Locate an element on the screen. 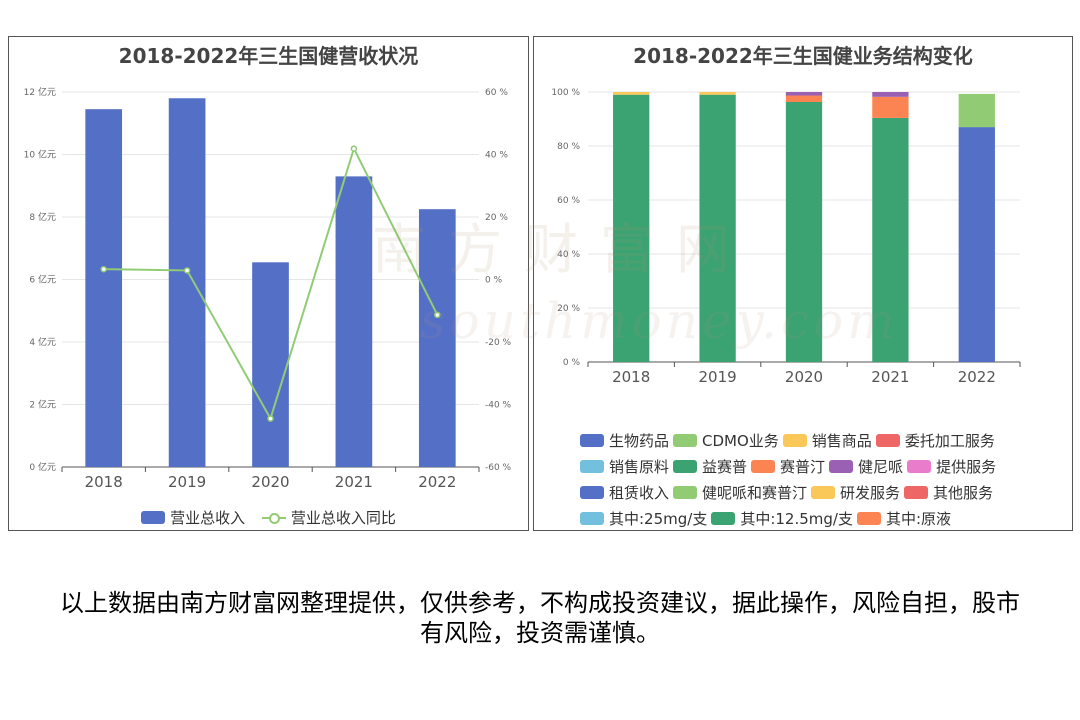 Image resolution: width=1080 pixels, height=720 pixels. legend-label-revenue: 营业总收入 is located at coordinates (208, 518).